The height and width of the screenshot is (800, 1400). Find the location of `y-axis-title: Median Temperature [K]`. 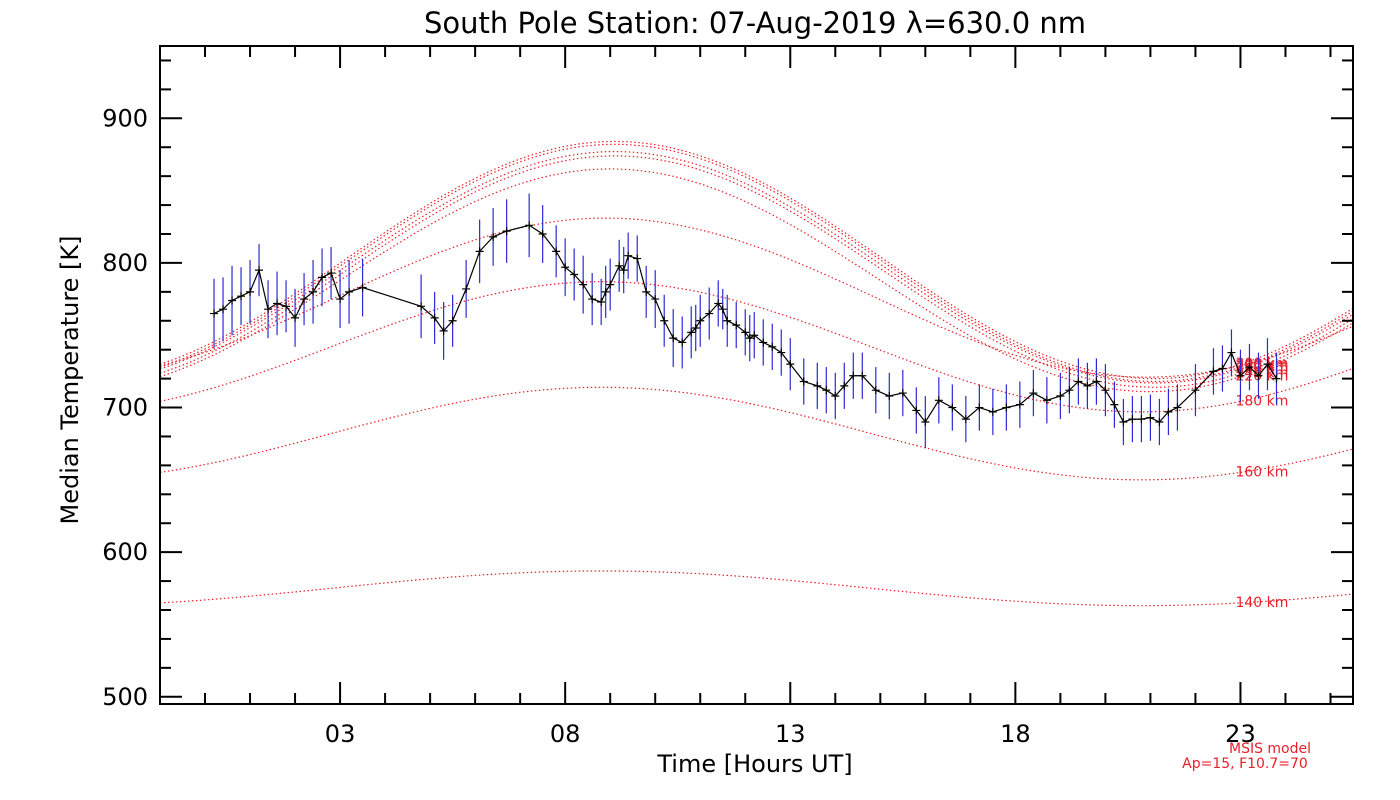

y-axis-title: Median Temperature [K] is located at coordinates (70, 379).